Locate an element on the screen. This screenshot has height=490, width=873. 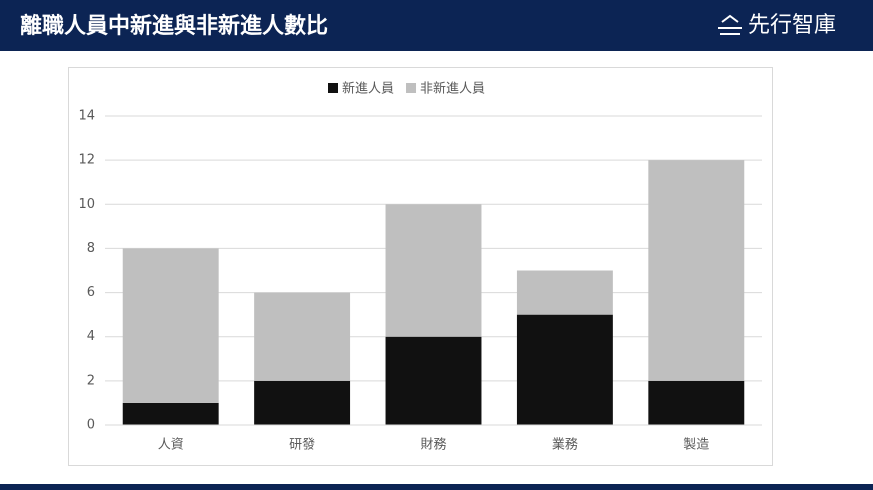
y-tick-label: 14 is located at coordinates (86, 116).